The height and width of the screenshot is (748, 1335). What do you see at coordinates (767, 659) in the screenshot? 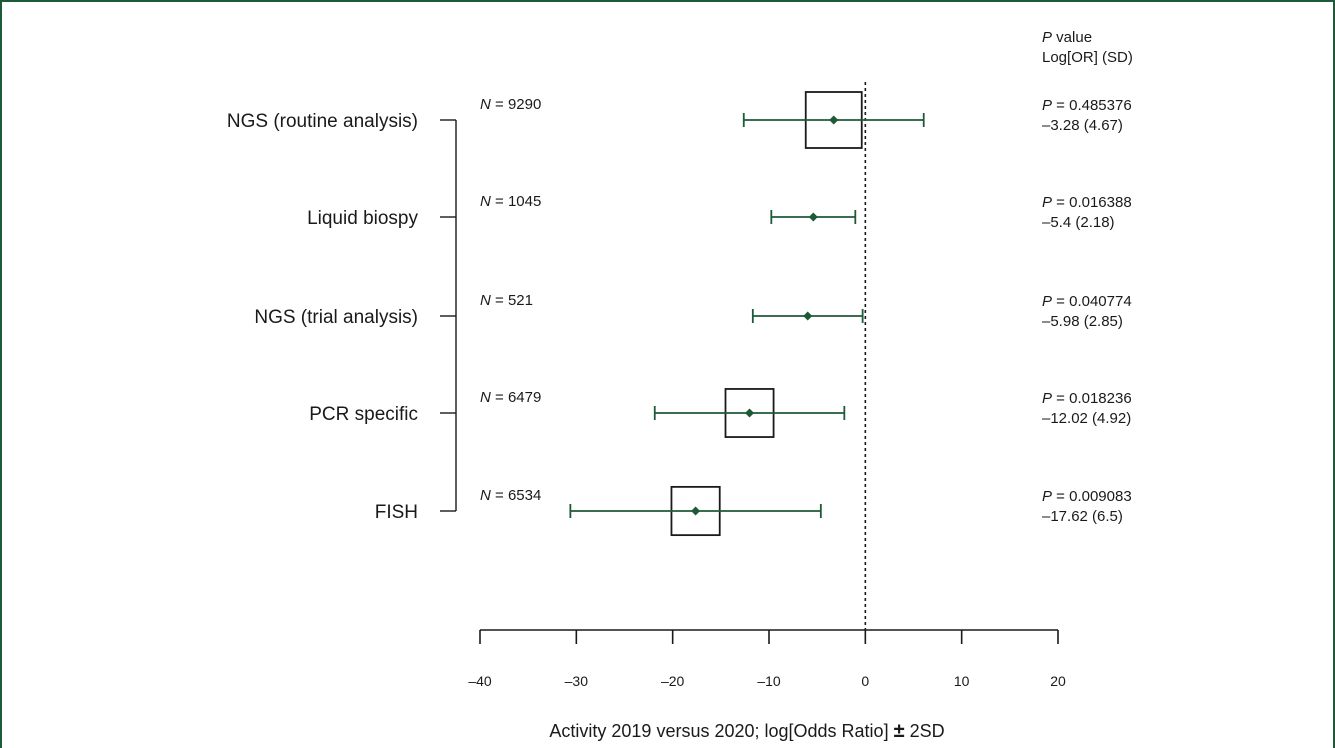
I see `x-axis: –40 –30 –20 –10 0 10 20` at bounding box center [767, 659].